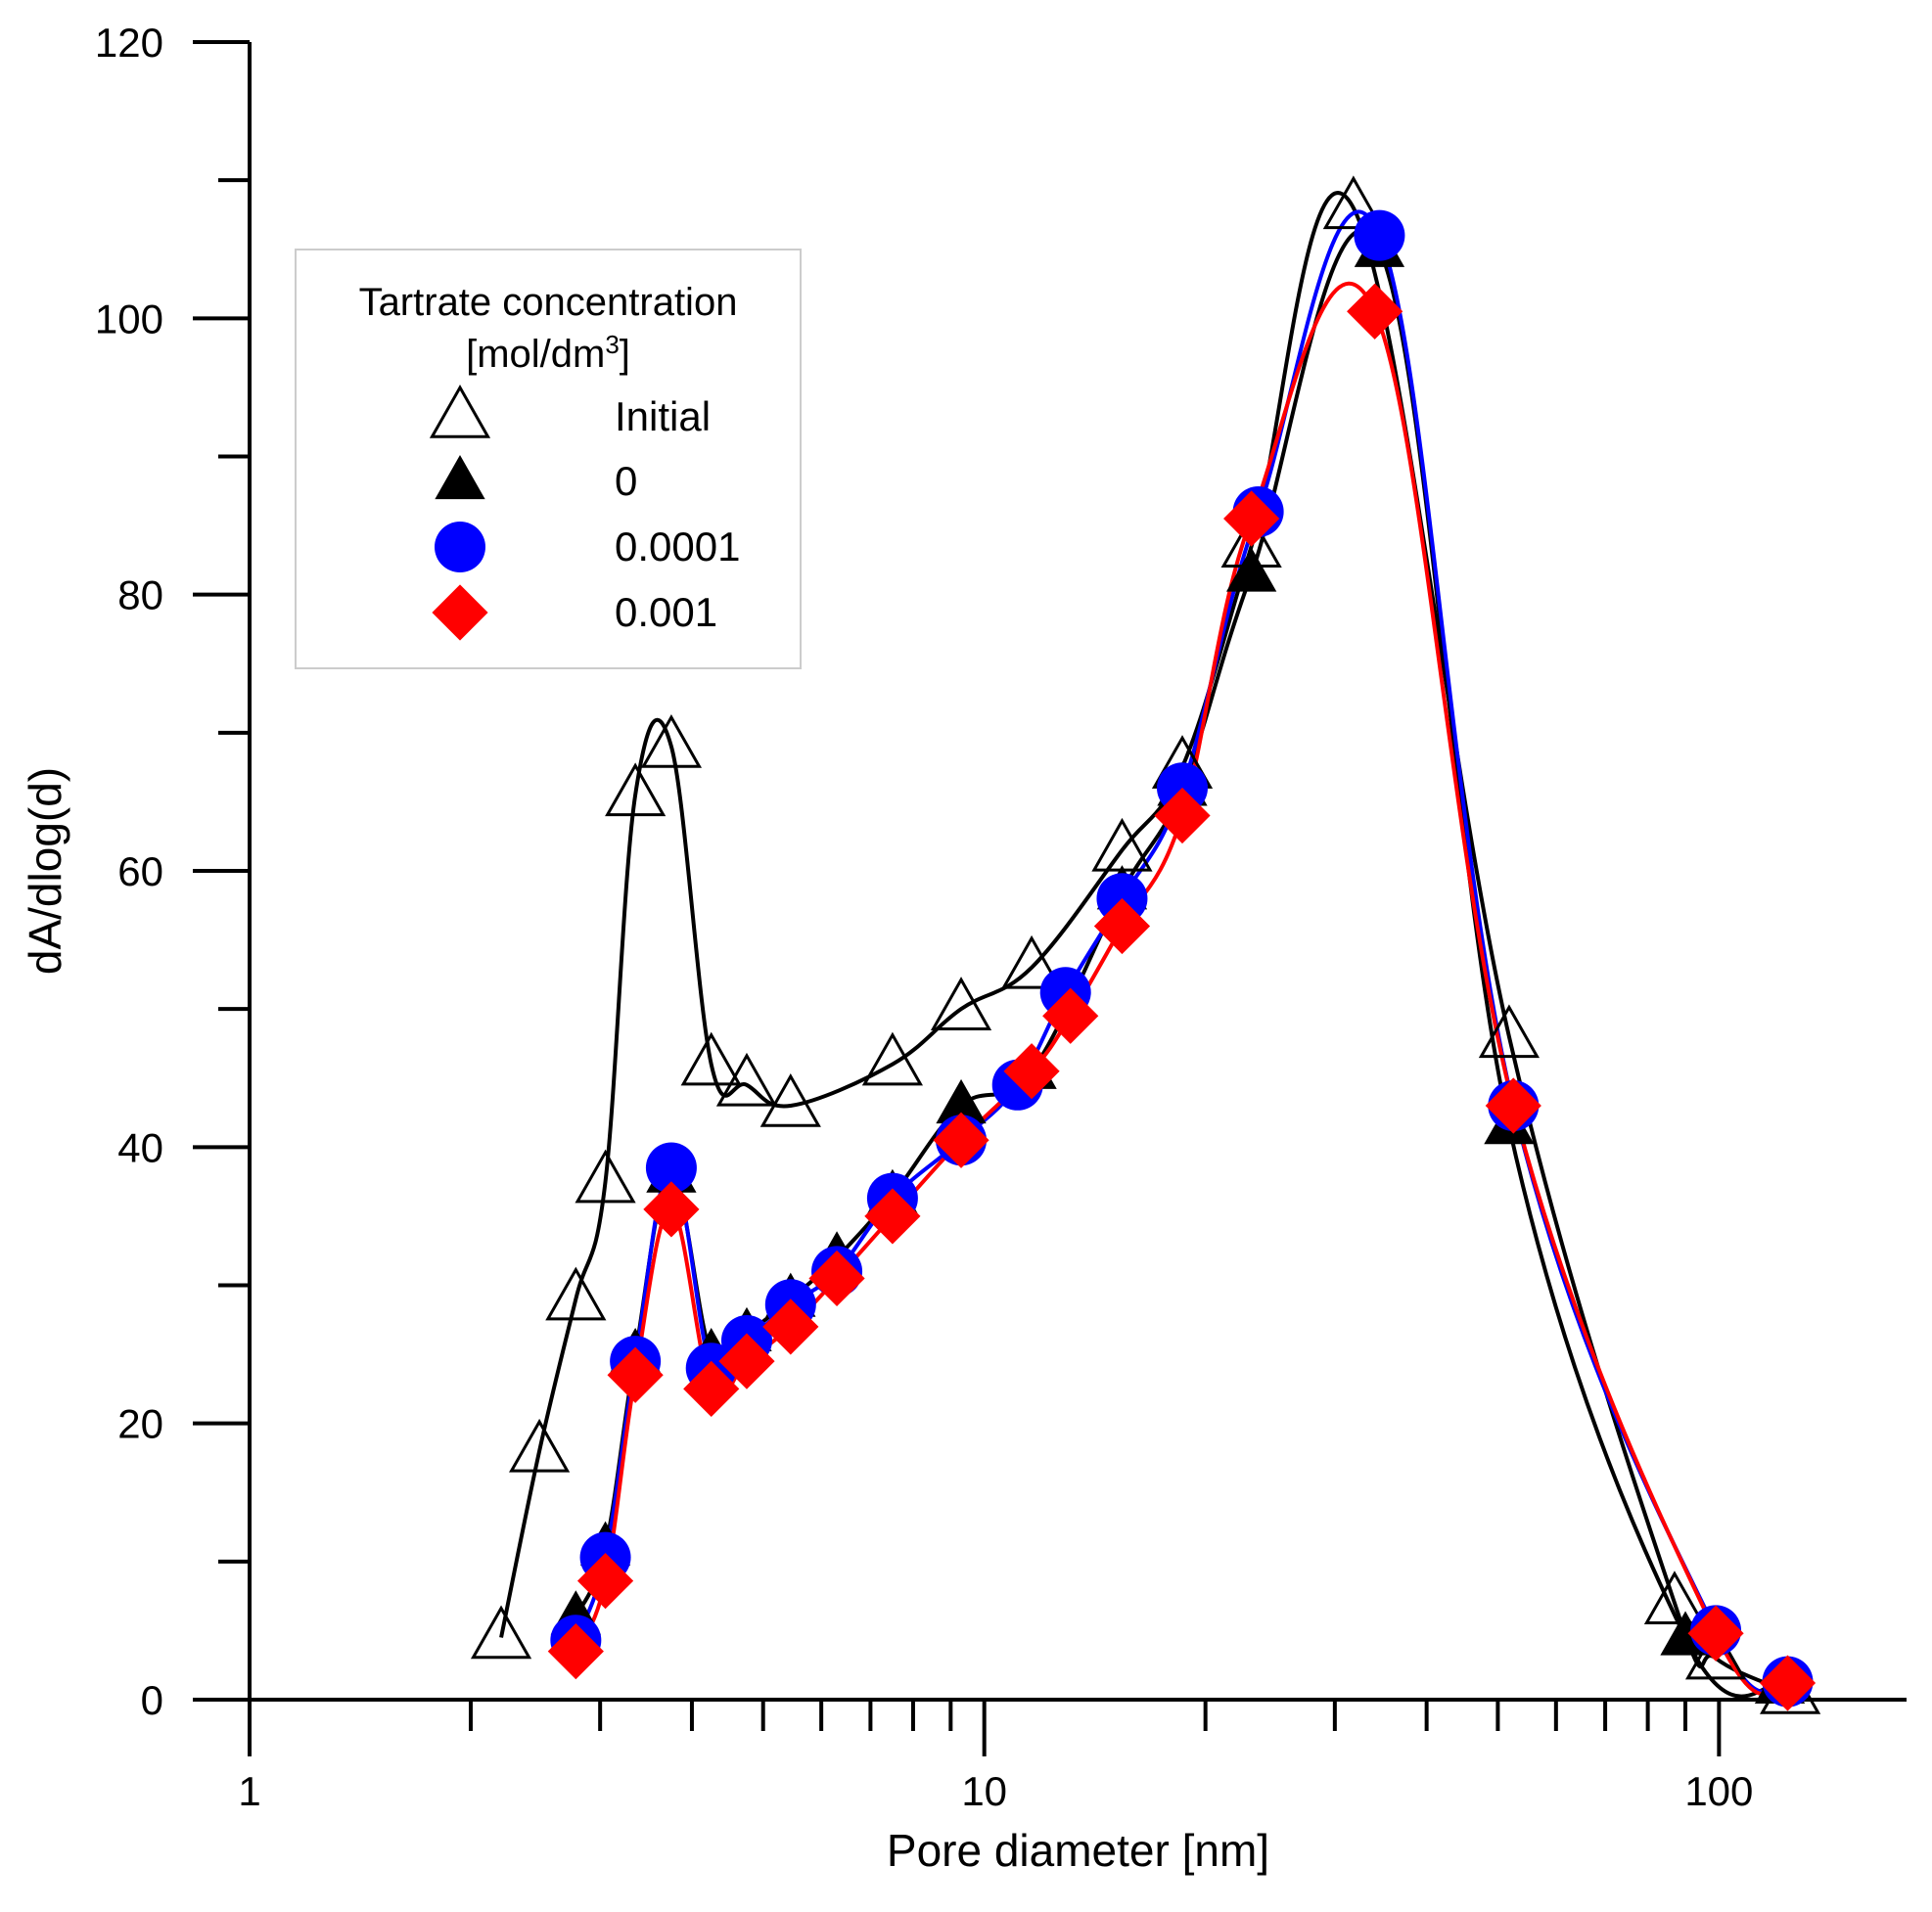 The image size is (1932, 1912). Describe the element at coordinates (677, 546) in the screenshot. I see `legend-label: 0.0001` at that location.